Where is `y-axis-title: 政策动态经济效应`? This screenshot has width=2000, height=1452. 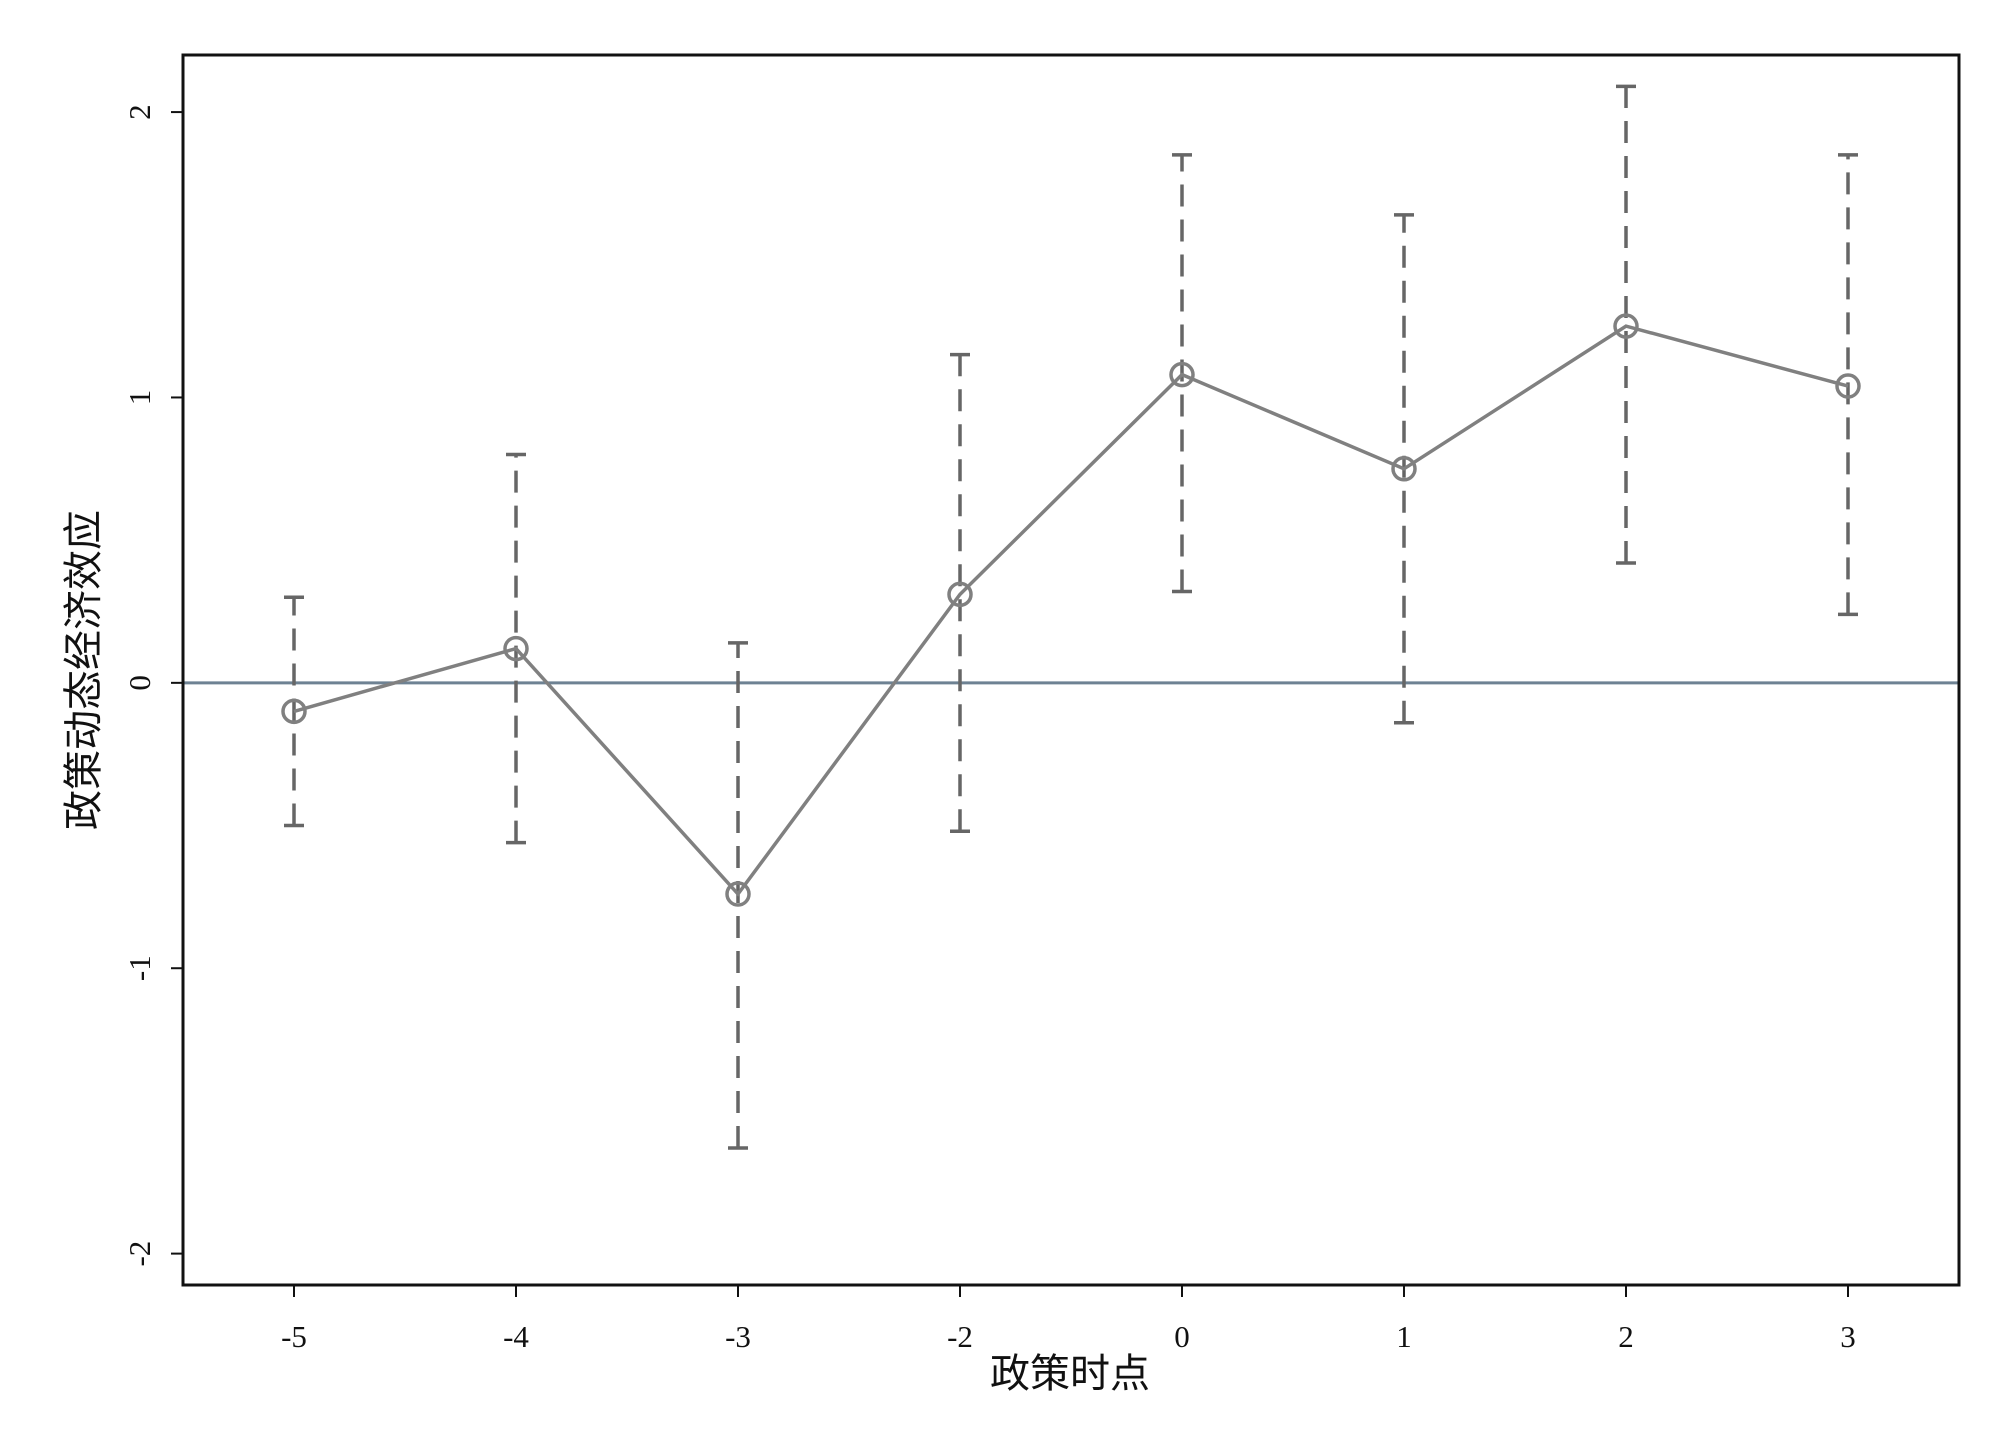 y-axis-title: 政策动态经济效应 is located at coordinates (83, 670).